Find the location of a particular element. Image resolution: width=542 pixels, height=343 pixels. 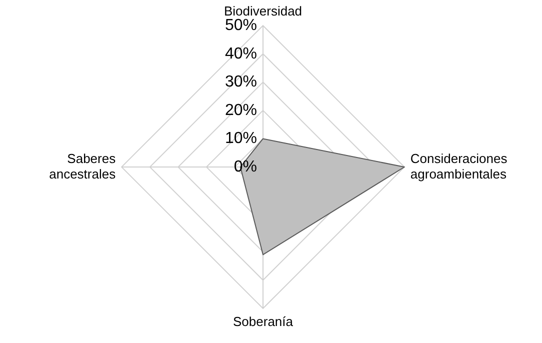

y-tick-label: 50% is located at coordinates (240, 25).